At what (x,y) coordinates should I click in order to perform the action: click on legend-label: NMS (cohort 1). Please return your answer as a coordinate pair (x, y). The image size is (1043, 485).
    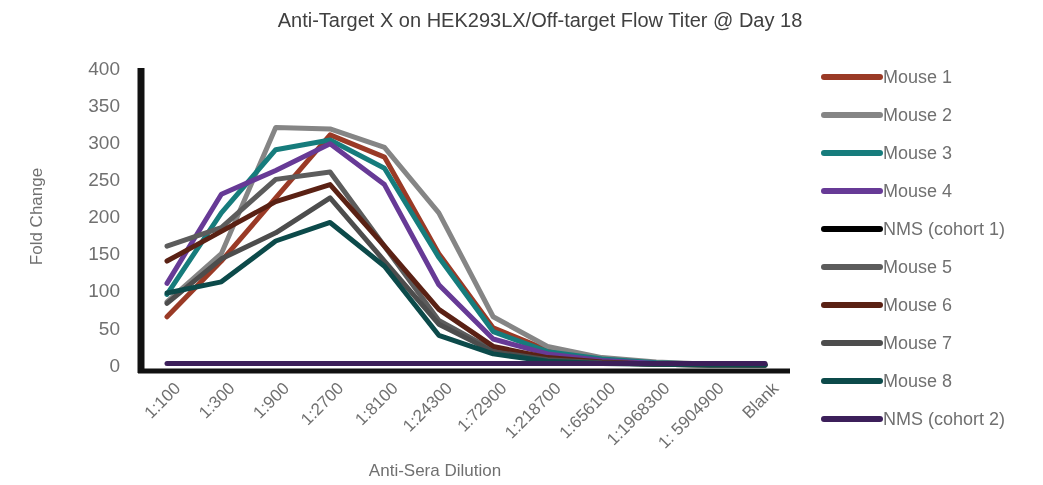
    Looking at the image, I should click on (944, 229).